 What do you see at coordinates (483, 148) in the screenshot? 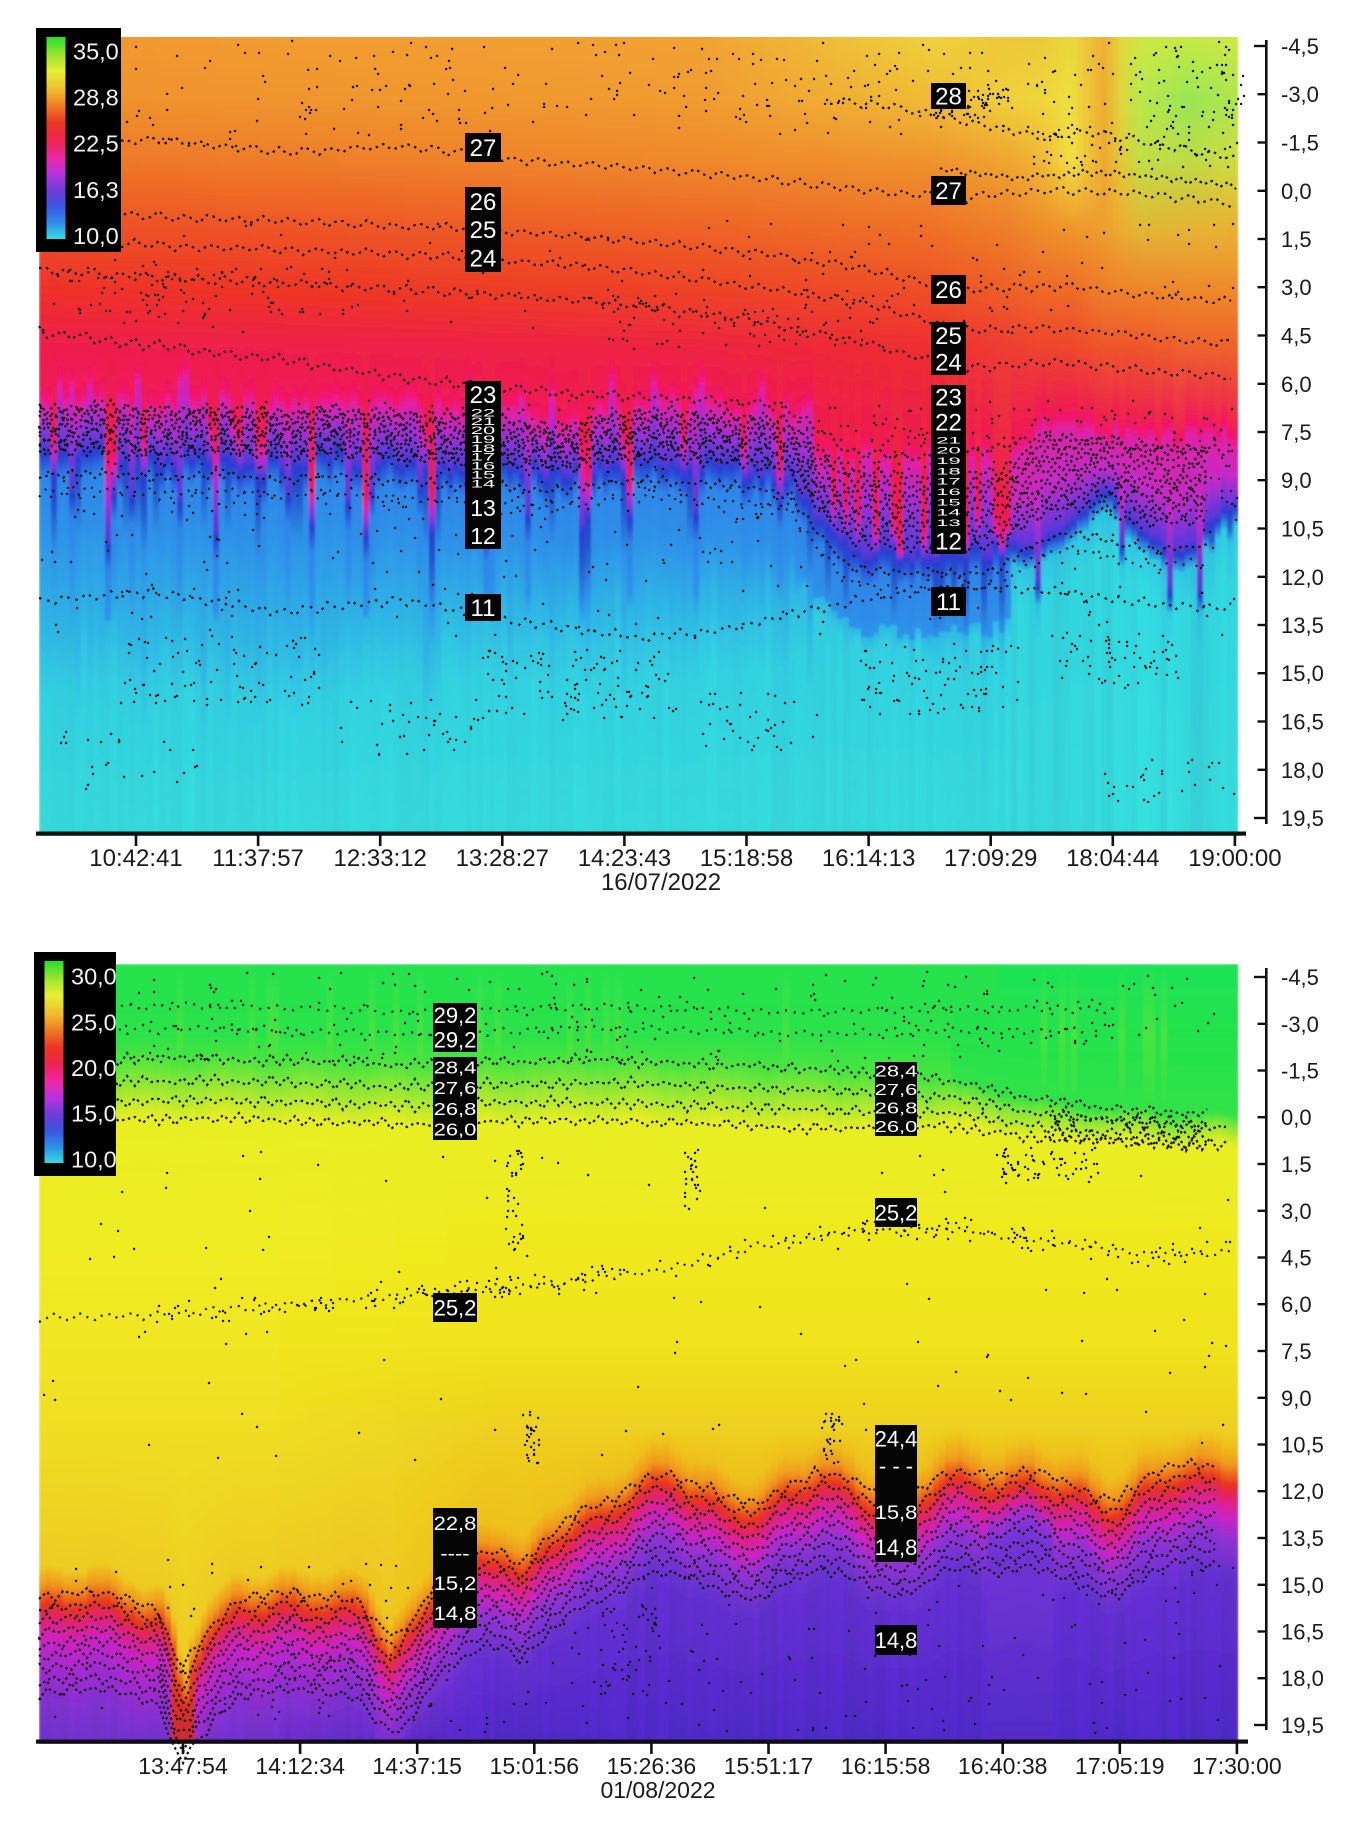
I see `svg-text: 27` at bounding box center [483, 148].